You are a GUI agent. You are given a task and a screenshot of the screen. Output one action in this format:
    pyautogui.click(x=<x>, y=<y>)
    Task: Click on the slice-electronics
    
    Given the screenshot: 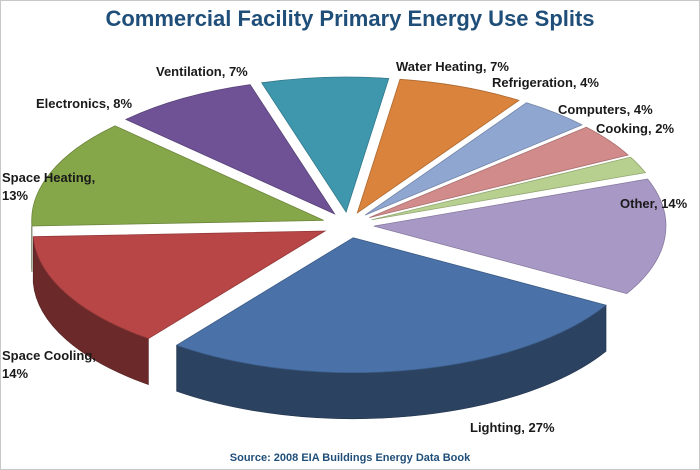 What is the action you would take?
    pyautogui.click(x=230, y=149)
    